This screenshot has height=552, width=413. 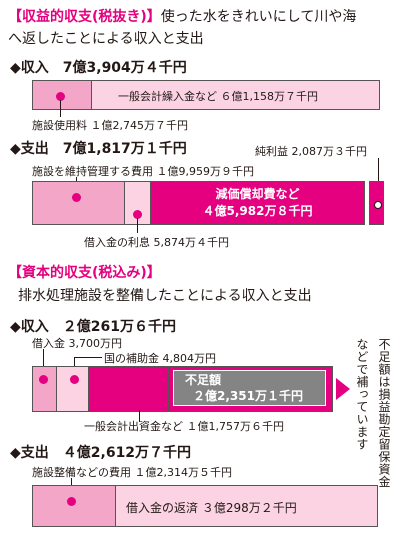 What do you see at coordinates (165, 296) in the screenshot?
I see `section2-desc: 排水処理施設を整備したことによる収入と支出` at bounding box center [165, 296].